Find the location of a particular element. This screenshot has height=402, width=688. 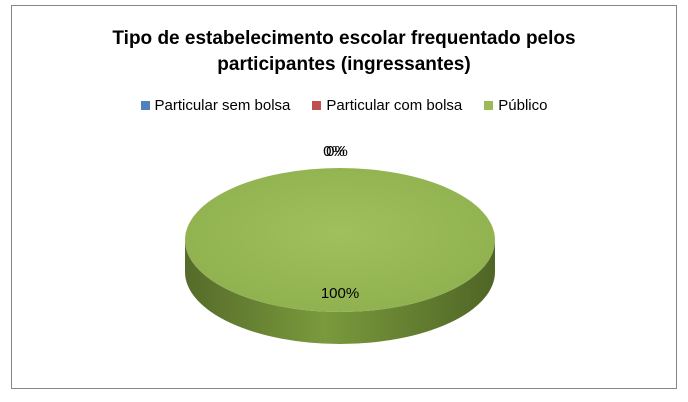

data-label-p-blico: 100% is located at coordinates (340, 293).